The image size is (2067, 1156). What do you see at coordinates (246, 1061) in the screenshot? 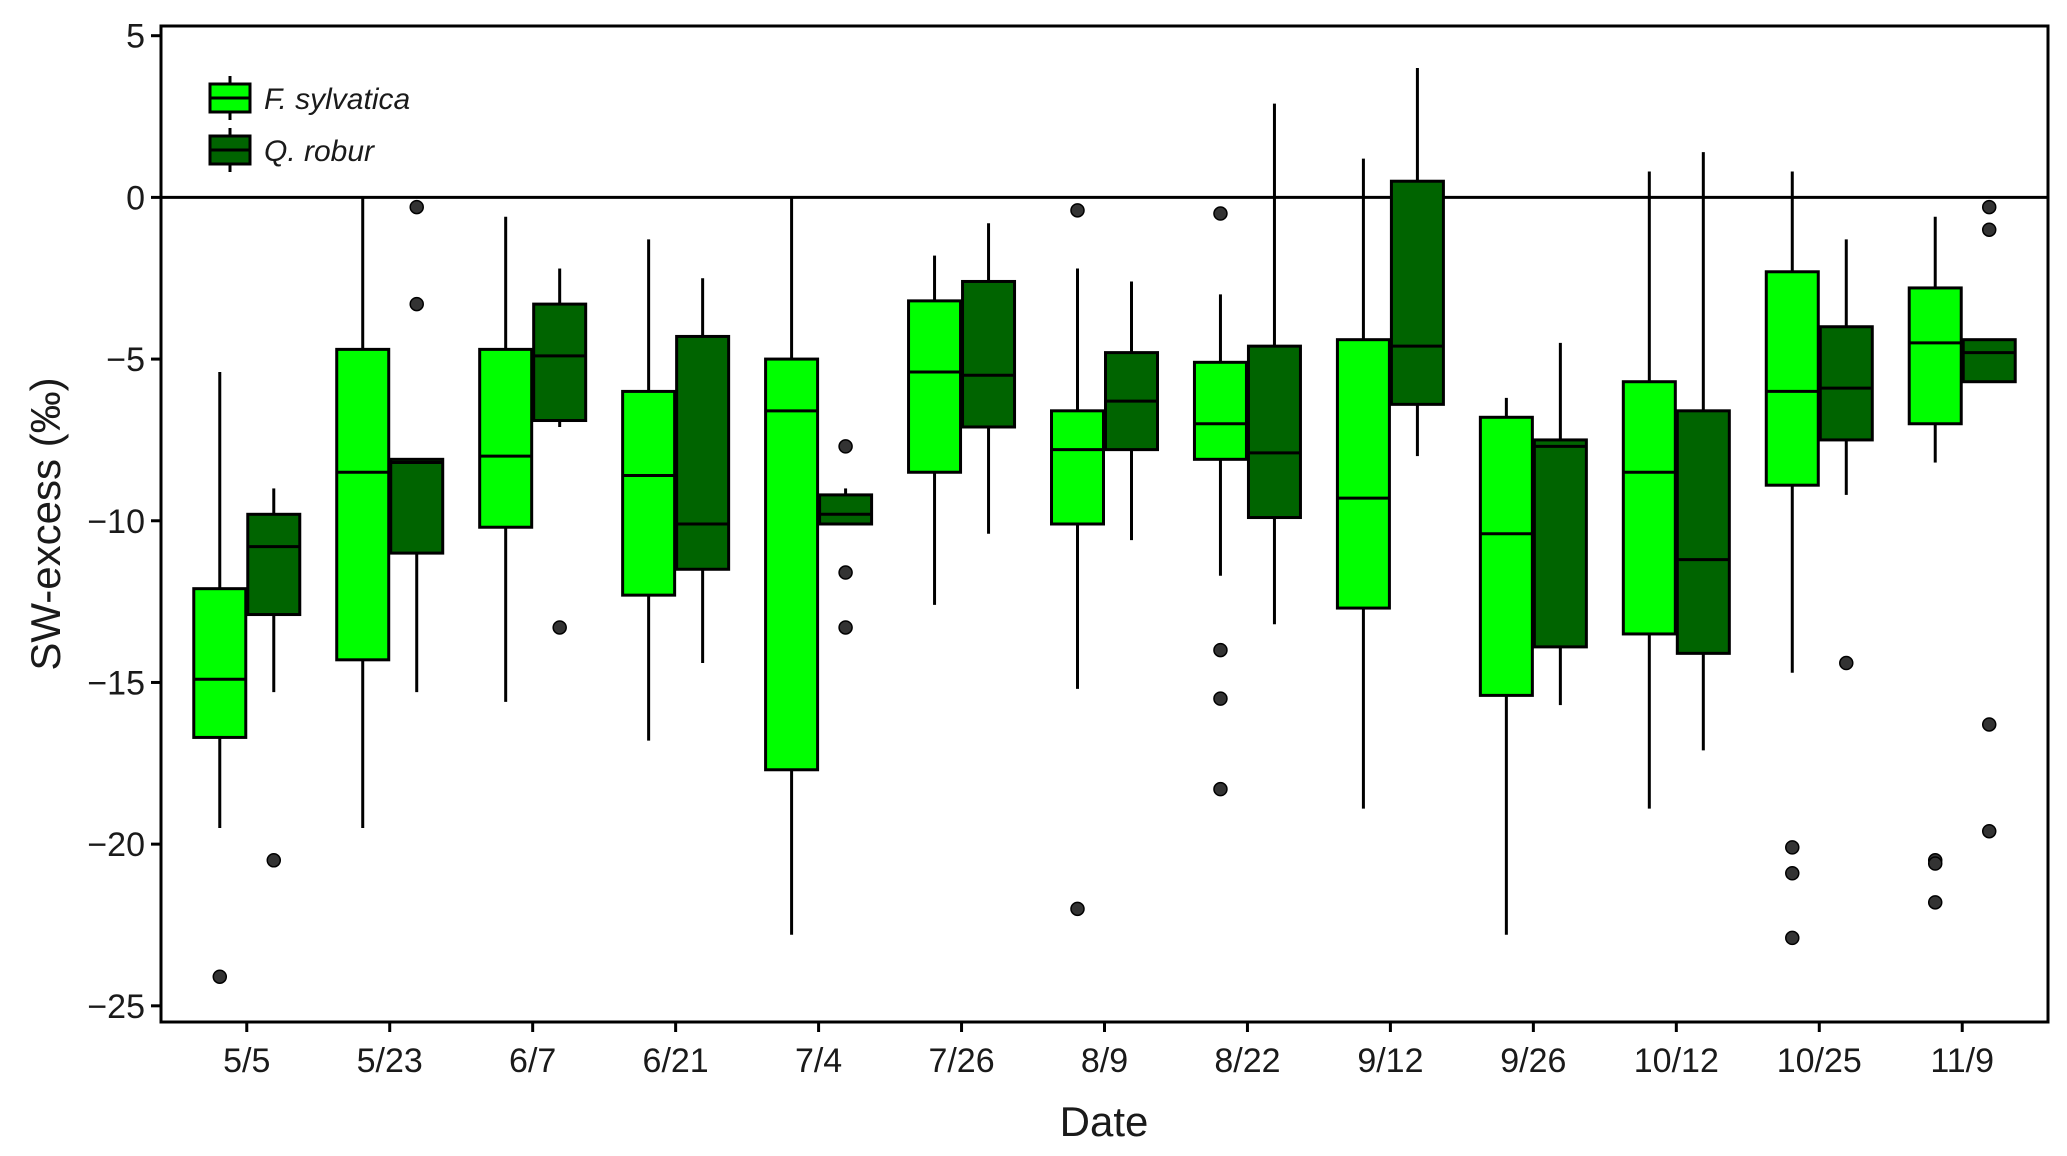
I see `x-tick-label: 5/5` at bounding box center [246, 1061].